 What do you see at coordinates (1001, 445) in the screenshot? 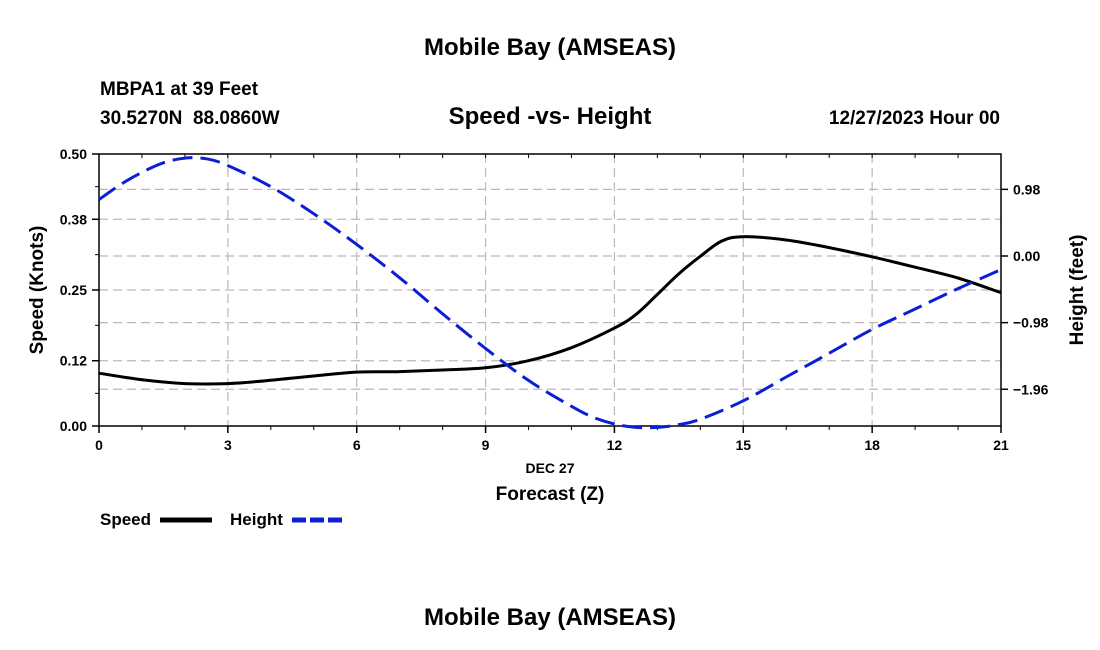
I see `x-tick-label: 21` at bounding box center [1001, 445].